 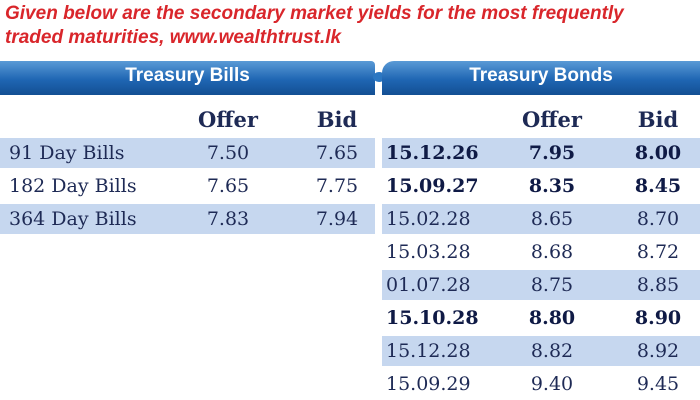 I want to click on bond-maturity: 01.07.28, so click(x=428, y=285).